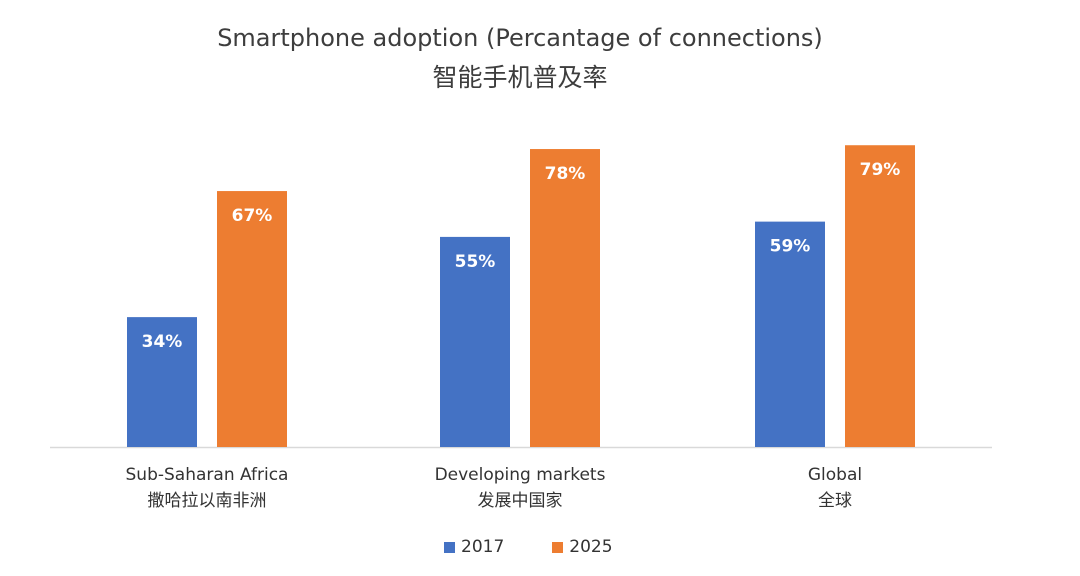 The height and width of the screenshot is (576, 1080). What do you see at coordinates (528, 547) in the screenshot?
I see `legend: 2017 2025` at bounding box center [528, 547].